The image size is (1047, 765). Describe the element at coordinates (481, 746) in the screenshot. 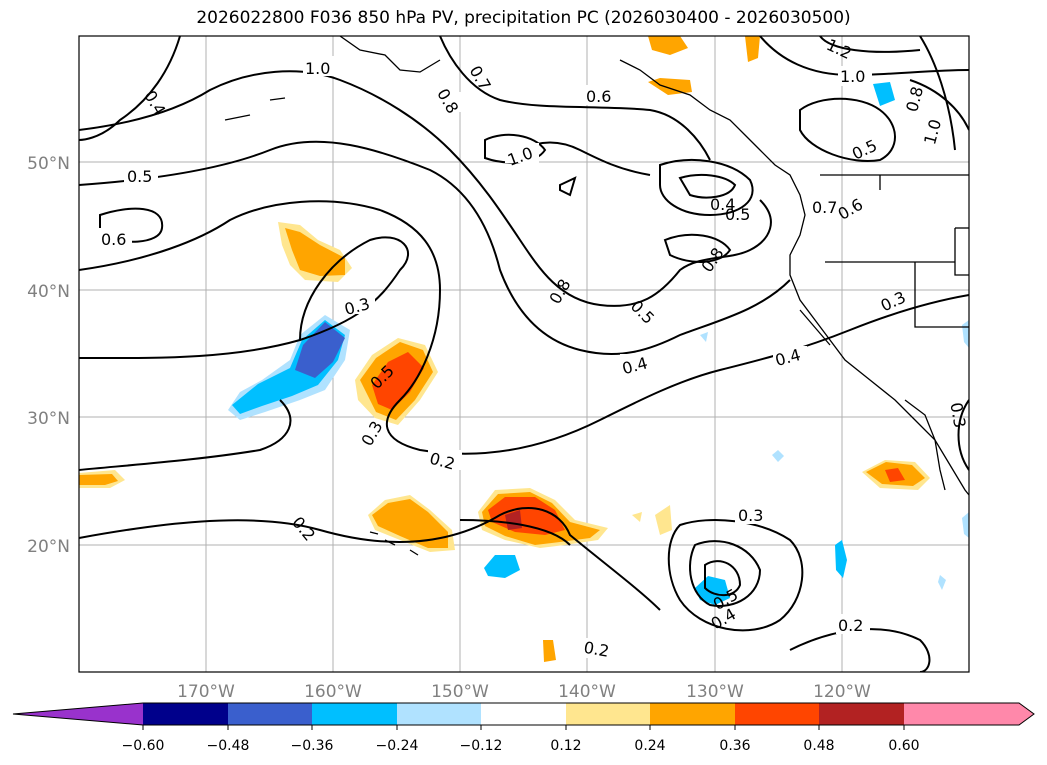

I see `colorbar-label: −0.12` at that location.